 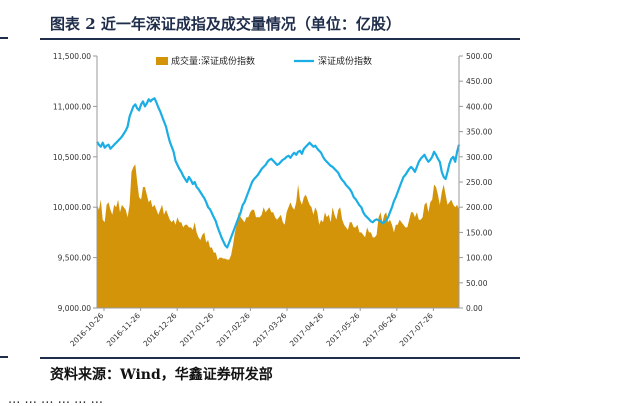 I want to click on legend-swatch-volume, so click(x=162, y=61).